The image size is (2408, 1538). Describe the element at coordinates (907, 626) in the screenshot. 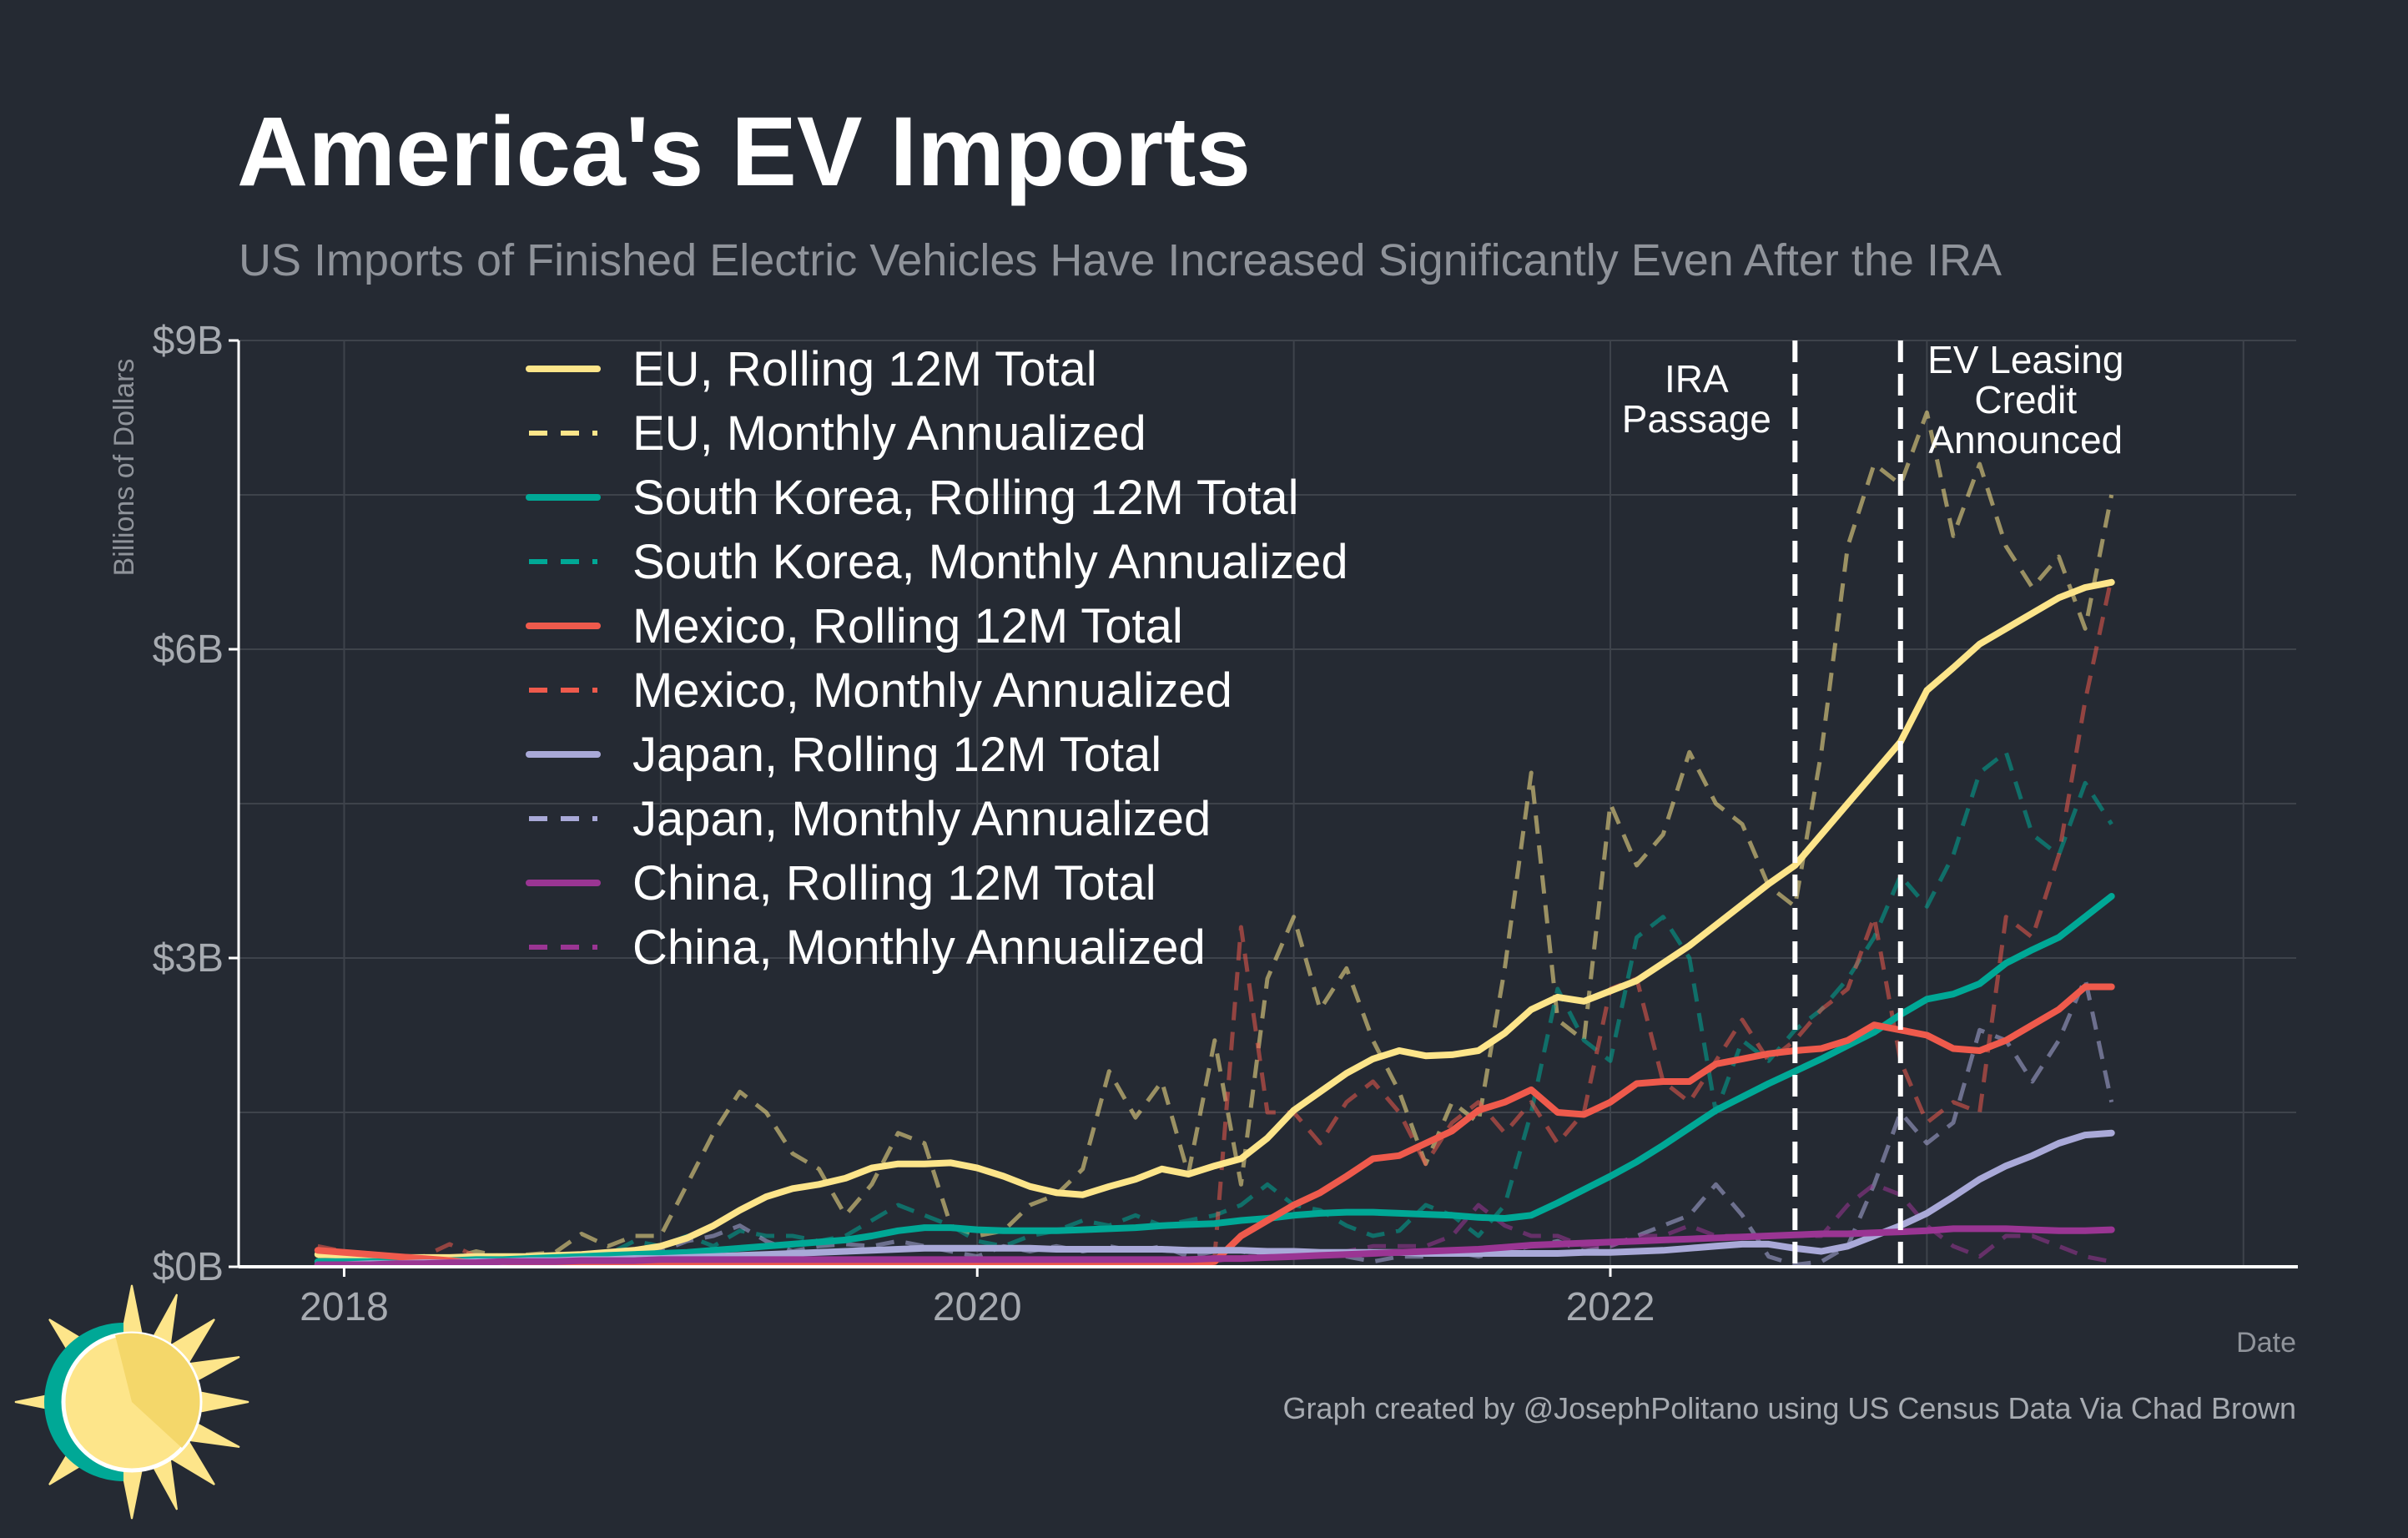

I see `legend-label: Mexico, Rolling 12M Total` at that location.